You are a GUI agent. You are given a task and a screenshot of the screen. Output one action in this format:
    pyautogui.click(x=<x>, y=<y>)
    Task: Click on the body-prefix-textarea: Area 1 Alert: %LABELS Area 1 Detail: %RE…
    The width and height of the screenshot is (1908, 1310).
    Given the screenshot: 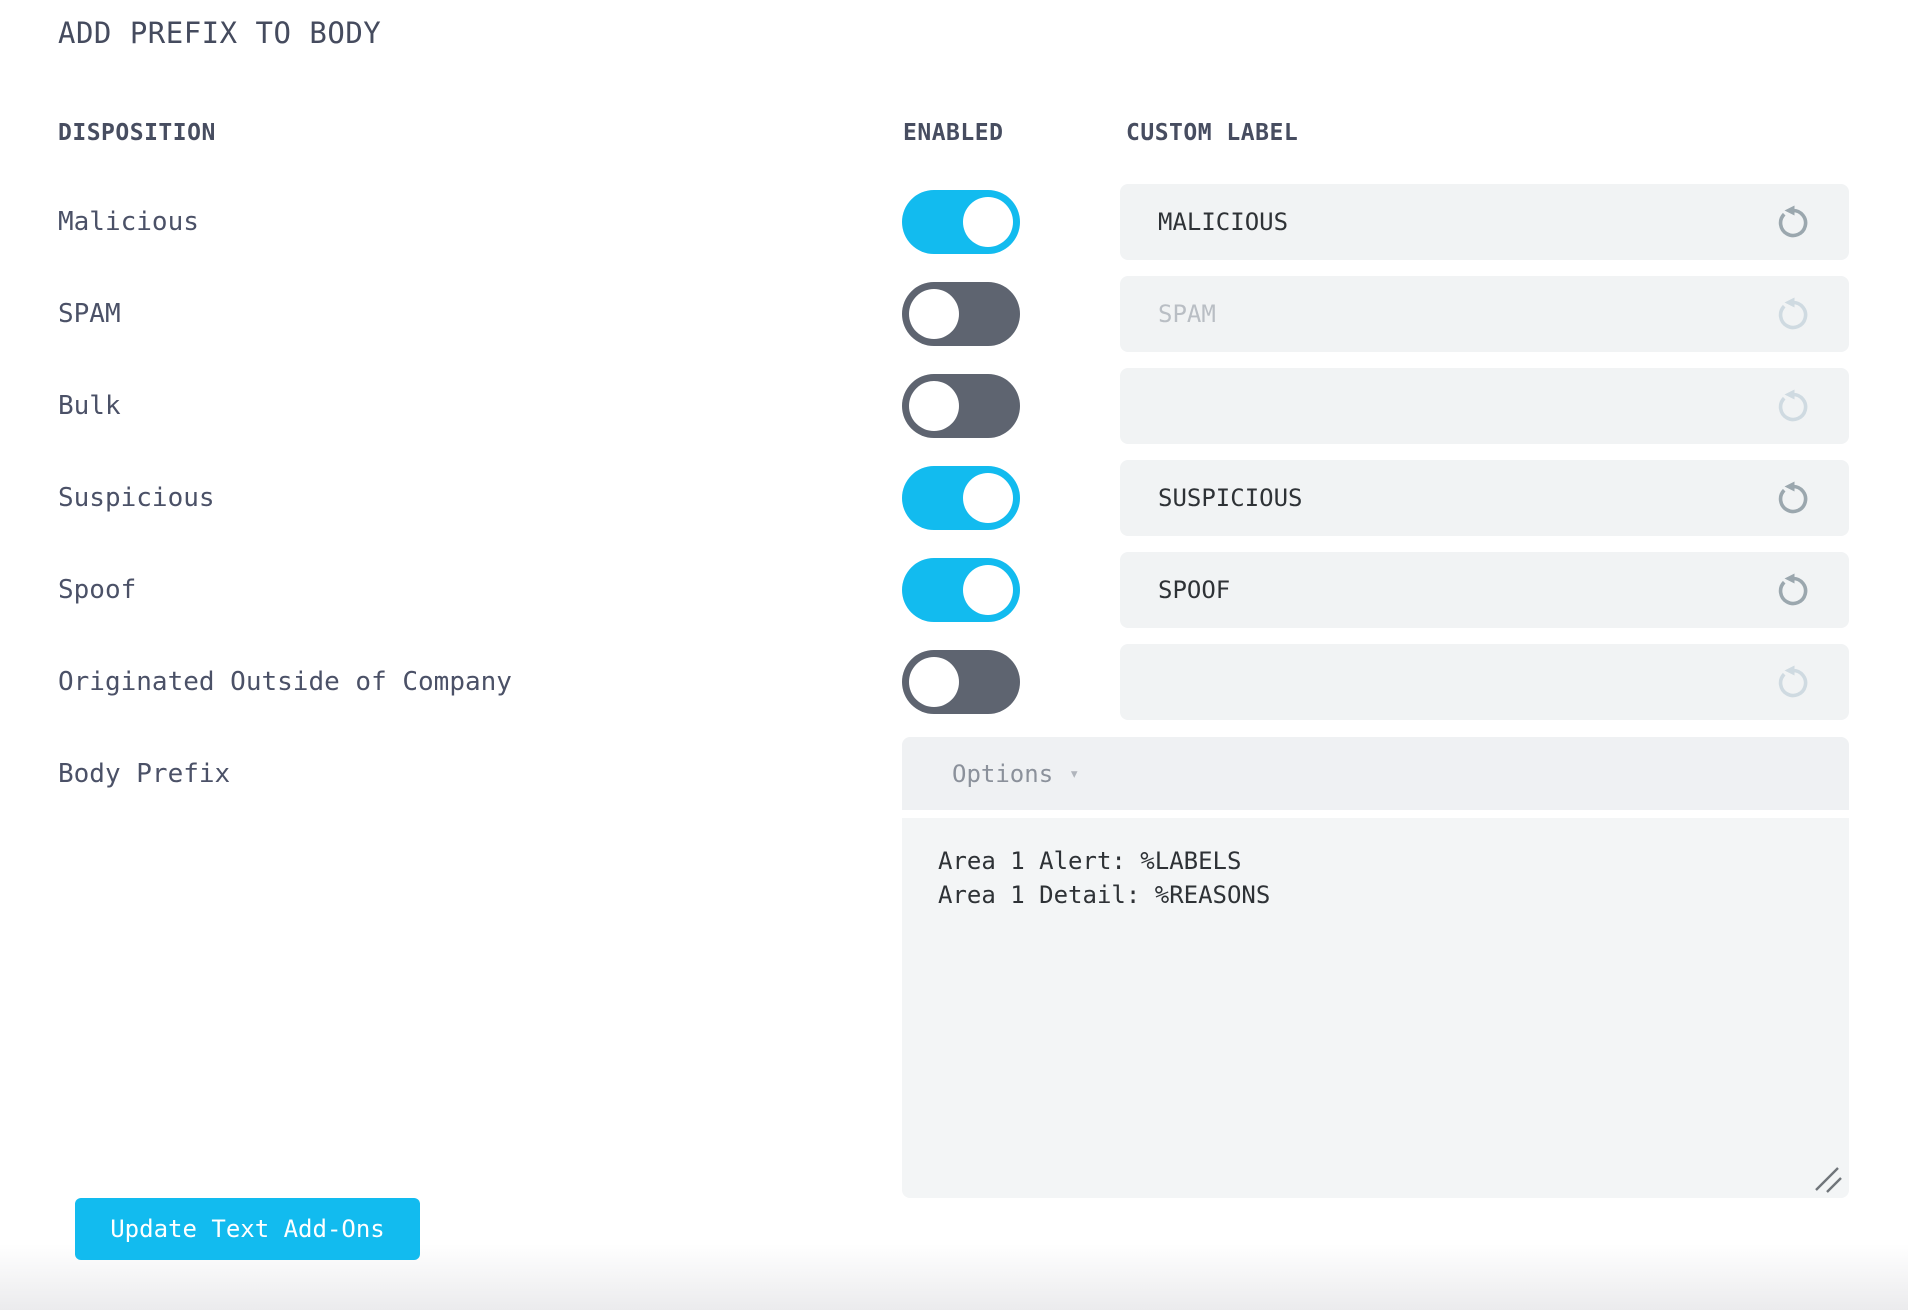 What is the action you would take?
    pyautogui.click(x=1375, y=1008)
    